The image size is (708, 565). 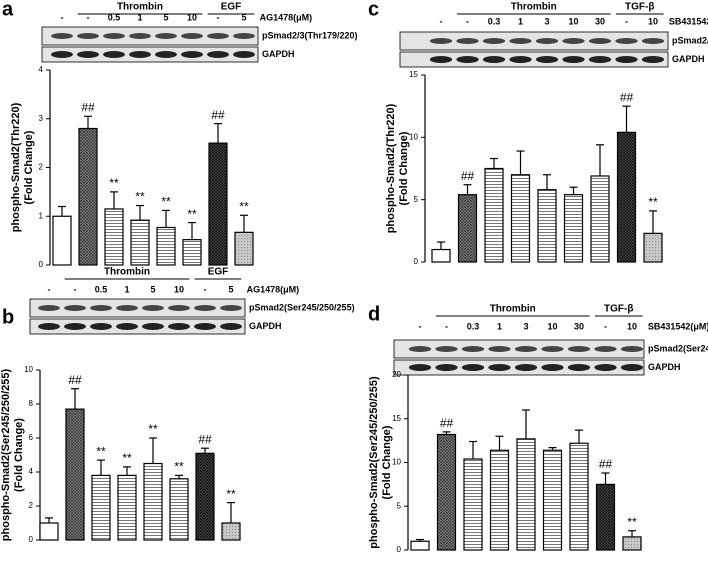 I want to click on y-tick-label: 2, so click(x=31, y=505).